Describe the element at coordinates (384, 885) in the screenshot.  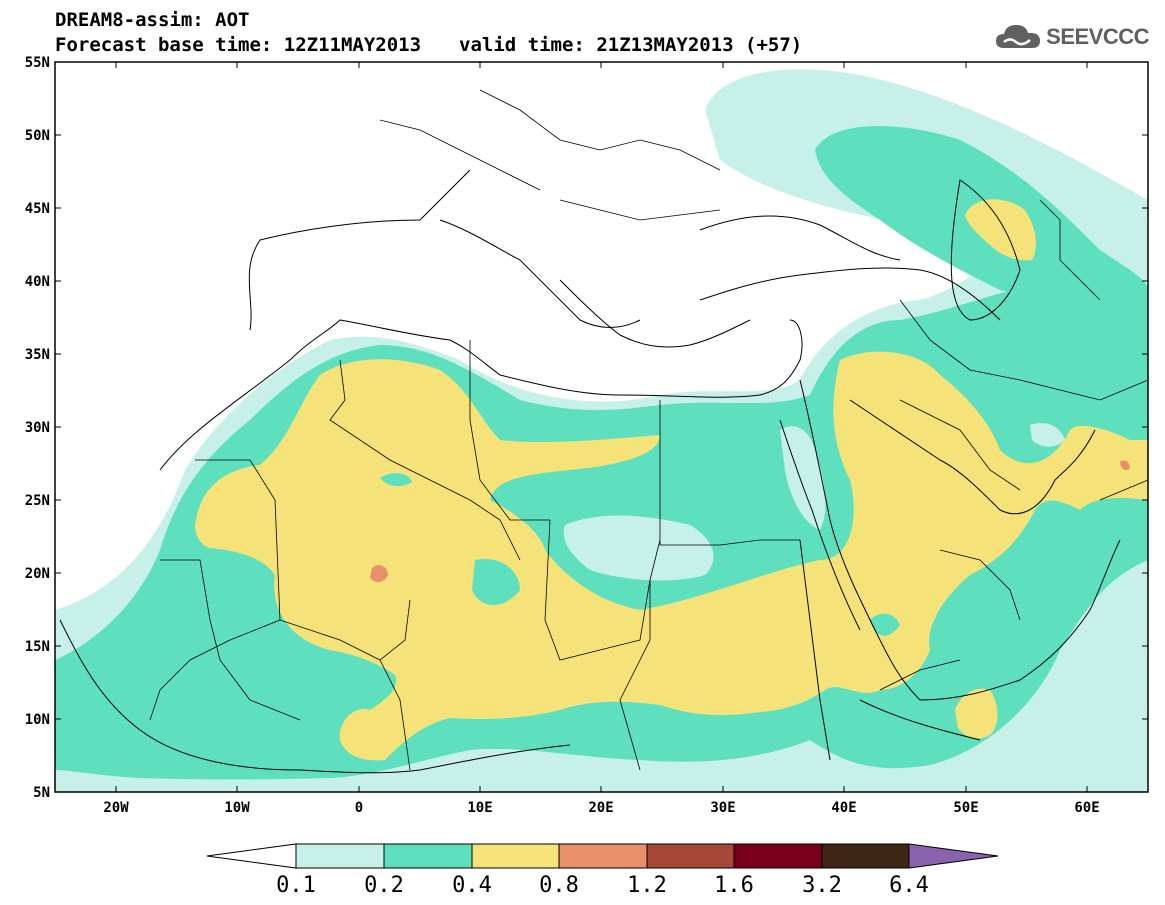
I see `colorbar-label: 0.2` at that location.